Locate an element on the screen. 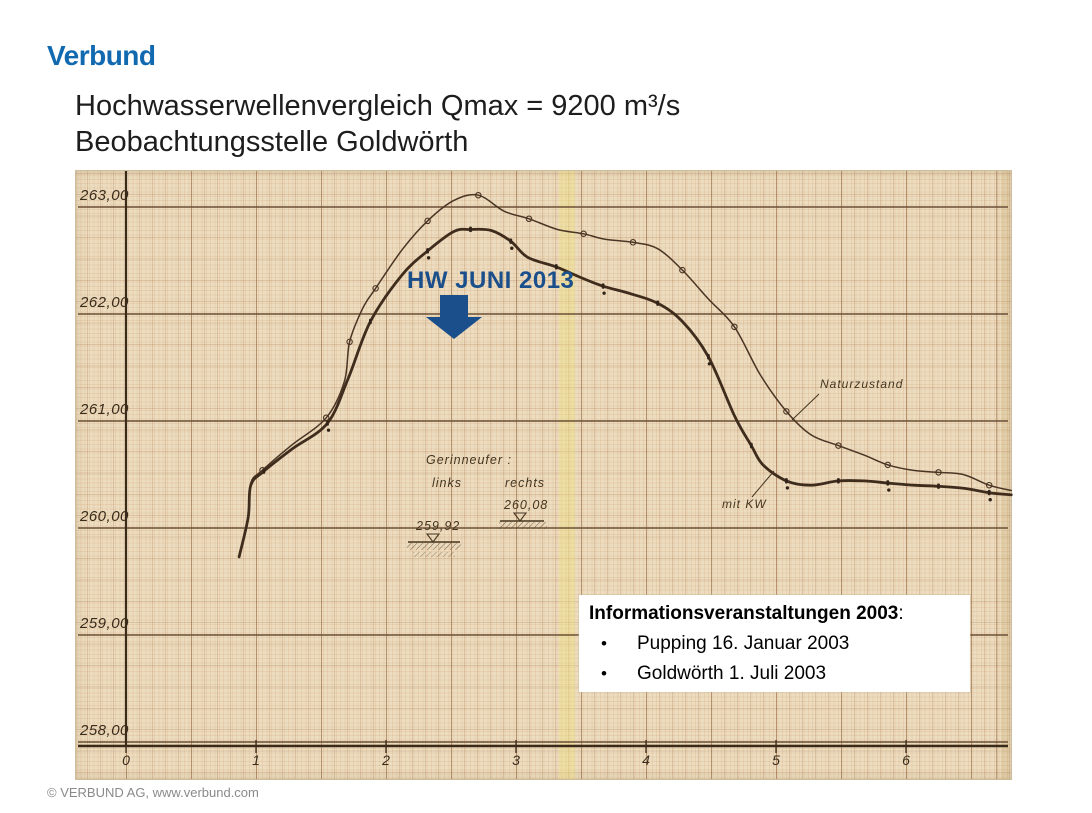  y-axis-label-262: 262,00 is located at coordinates (104, 302).